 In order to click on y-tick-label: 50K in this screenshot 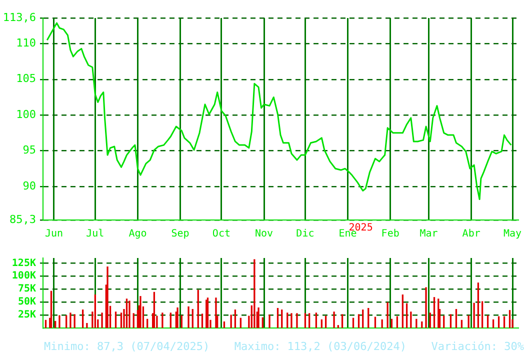, I will do `click(27, 302)`.